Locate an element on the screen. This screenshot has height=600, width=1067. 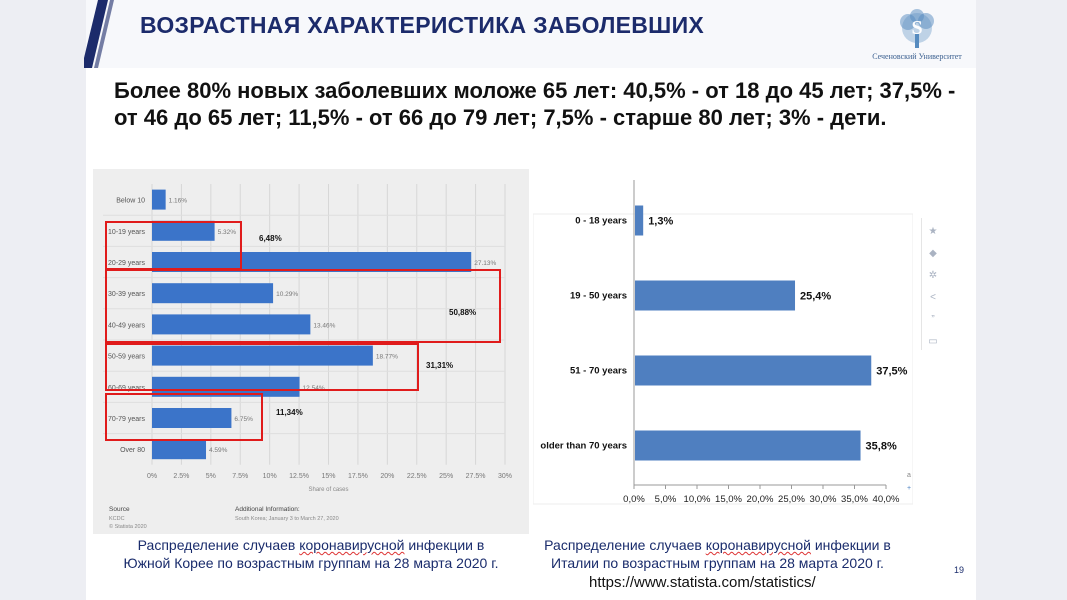
star-icon: ★ is located at coordinates (933, 231).